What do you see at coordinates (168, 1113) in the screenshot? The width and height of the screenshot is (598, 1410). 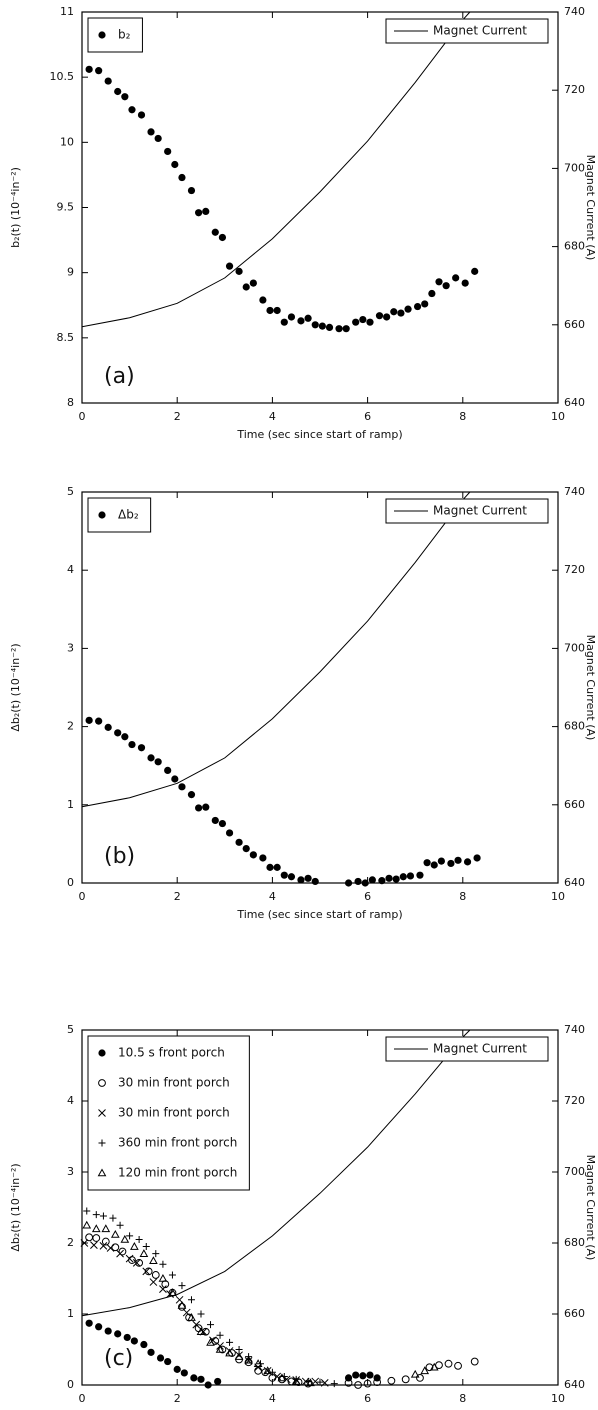 I see `legend-box` at bounding box center [168, 1113].